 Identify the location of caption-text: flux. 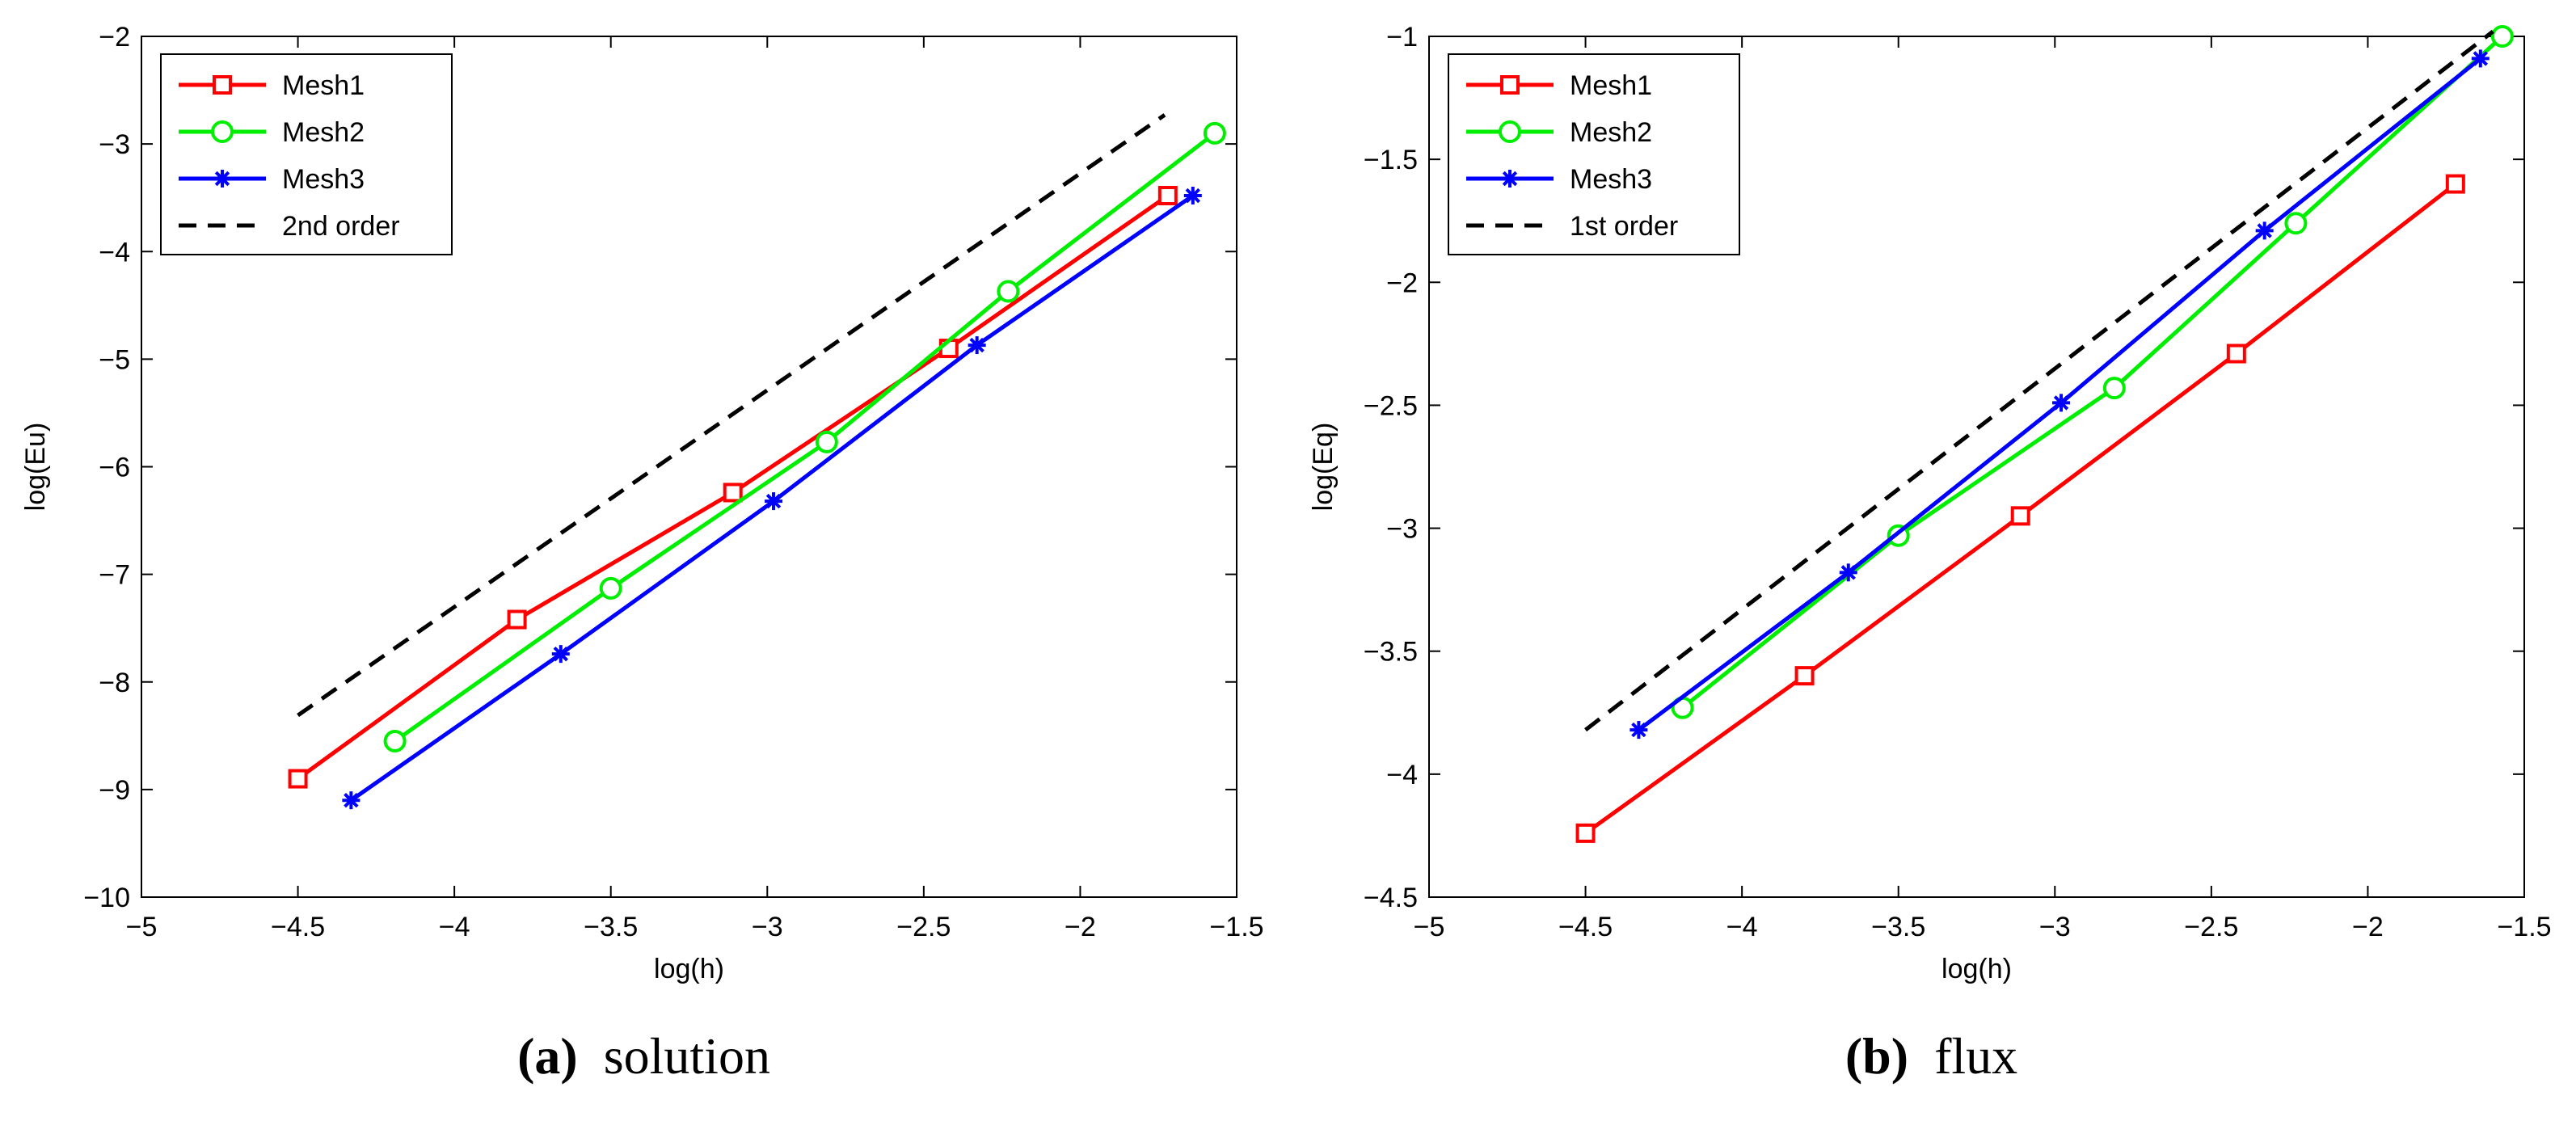
(1976, 1056).